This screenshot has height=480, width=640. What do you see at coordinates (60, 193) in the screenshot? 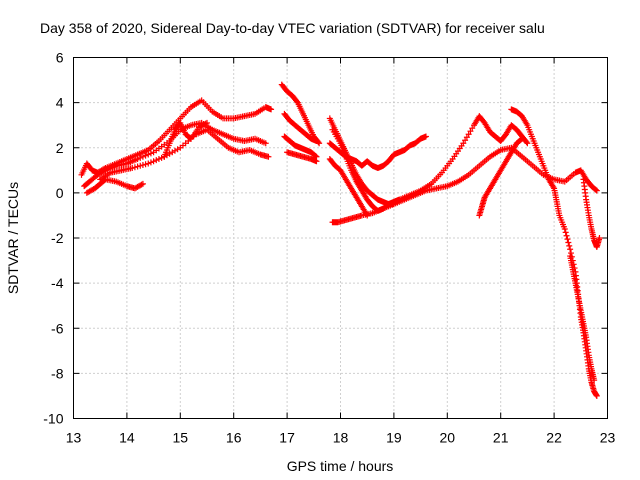
I see `y-tick-label: 0` at bounding box center [60, 193].